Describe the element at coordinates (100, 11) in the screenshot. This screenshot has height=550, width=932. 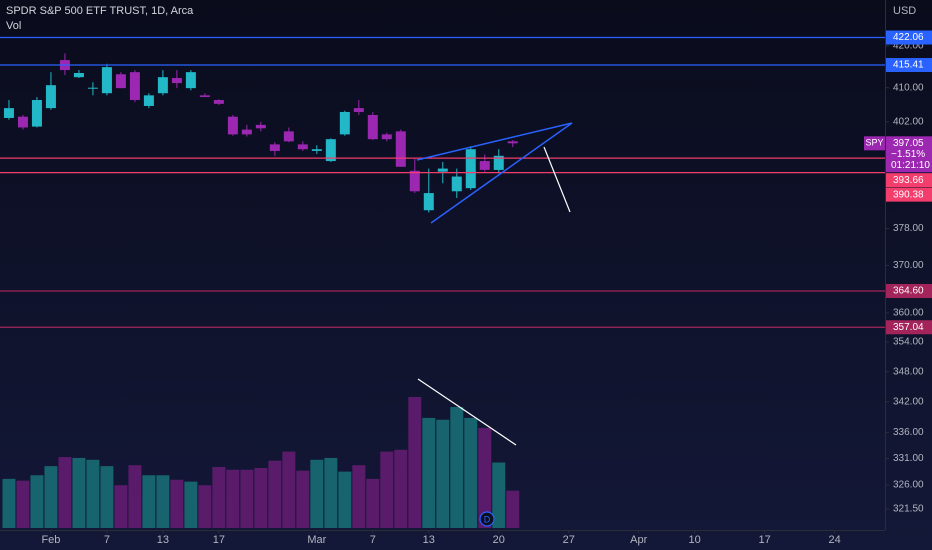
I see `chart-title: SPDR S&P 500 ETF TRUST, 1D, Arca` at that location.